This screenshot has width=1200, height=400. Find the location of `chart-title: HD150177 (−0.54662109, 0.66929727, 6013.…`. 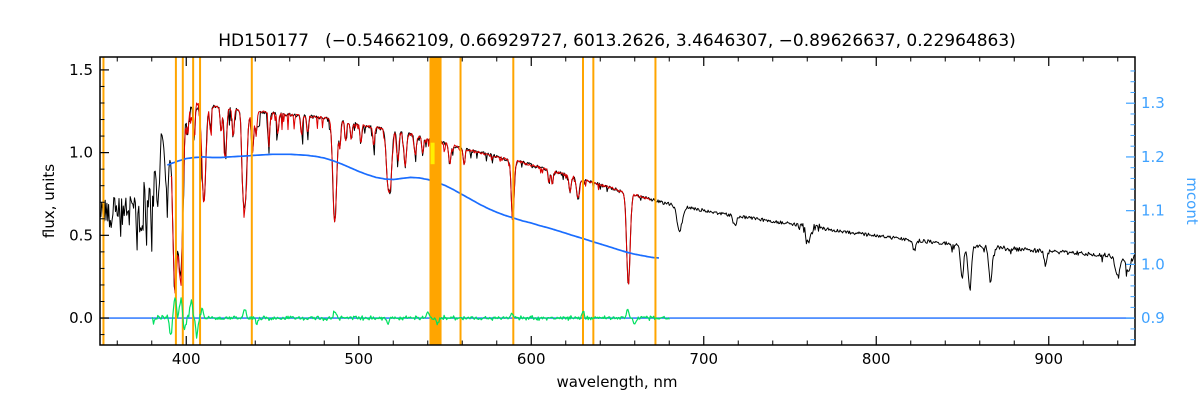

chart-title: HD150177 (−0.54662109, 0.66929727, 6013.… is located at coordinates (617, 41).